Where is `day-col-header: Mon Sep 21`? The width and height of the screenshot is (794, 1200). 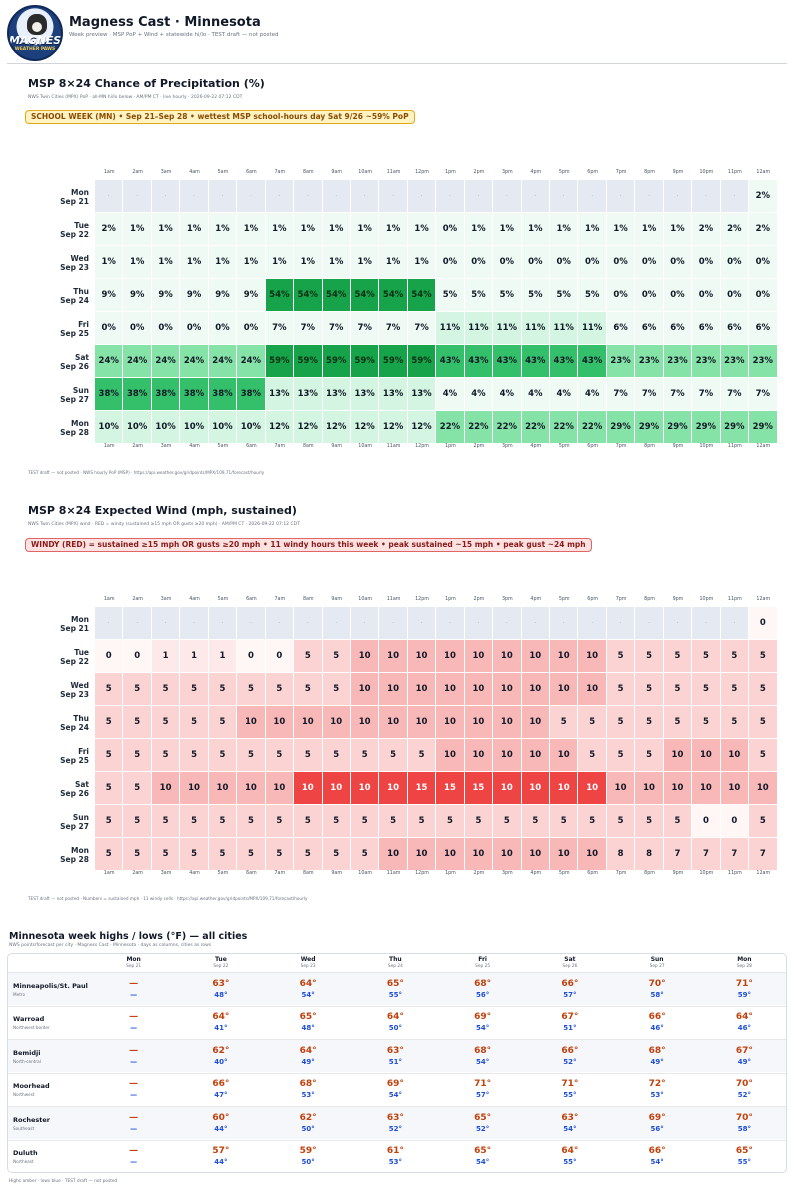 day-col-header: Mon Sep 21 is located at coordinates (133, 963).